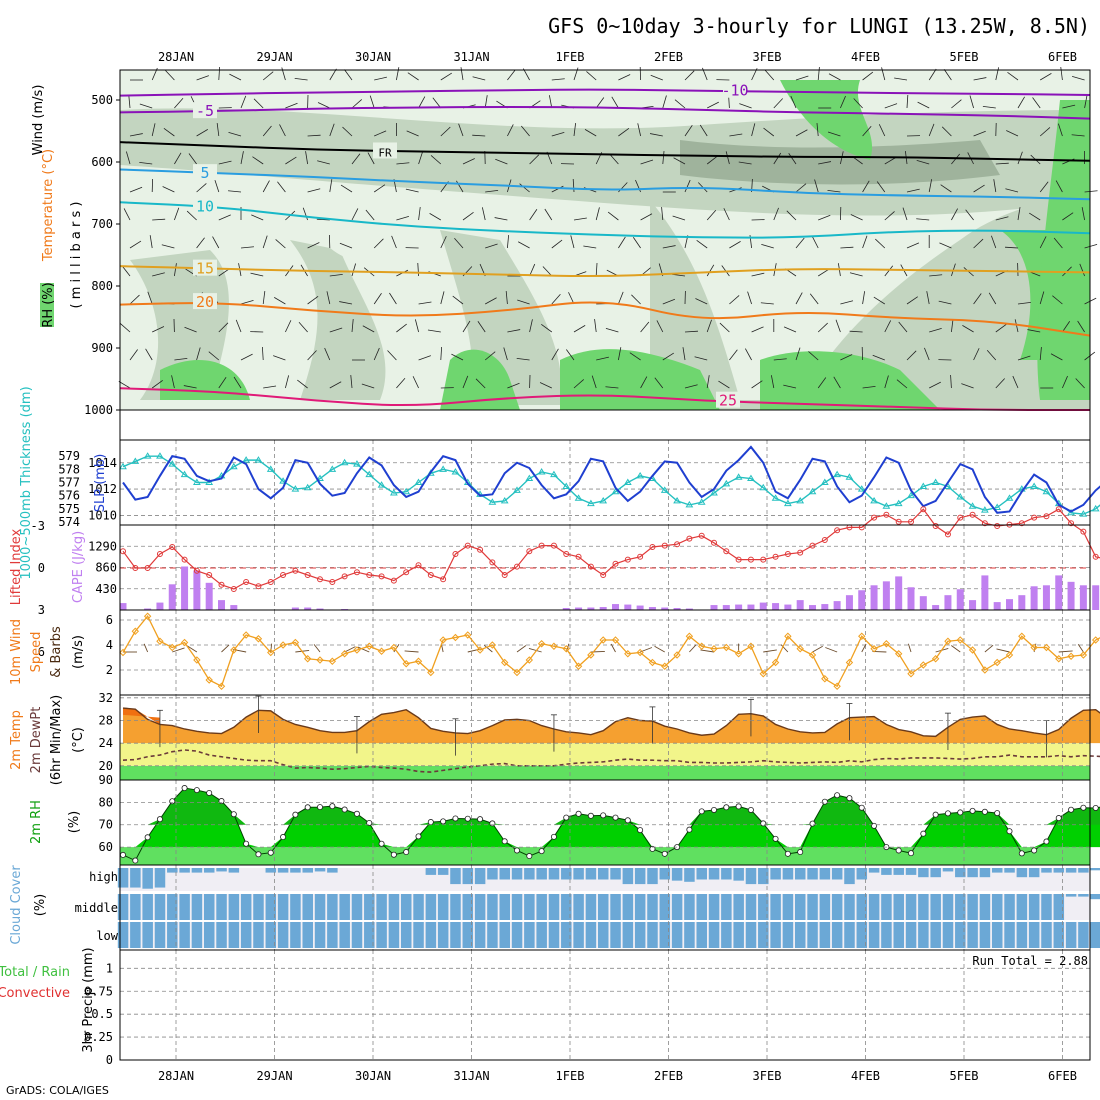 The height and width of the screenshot is (1100, 1100). Describe the element at coordinates (611, 651) in the screenshot. I see `wind-speed-line` at that location.